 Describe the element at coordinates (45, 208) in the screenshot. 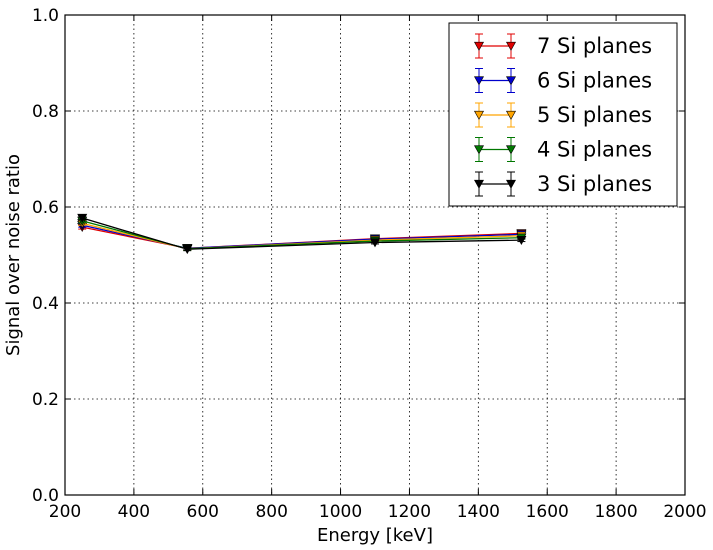

I see `y-tick-label: 0.6` at that location.